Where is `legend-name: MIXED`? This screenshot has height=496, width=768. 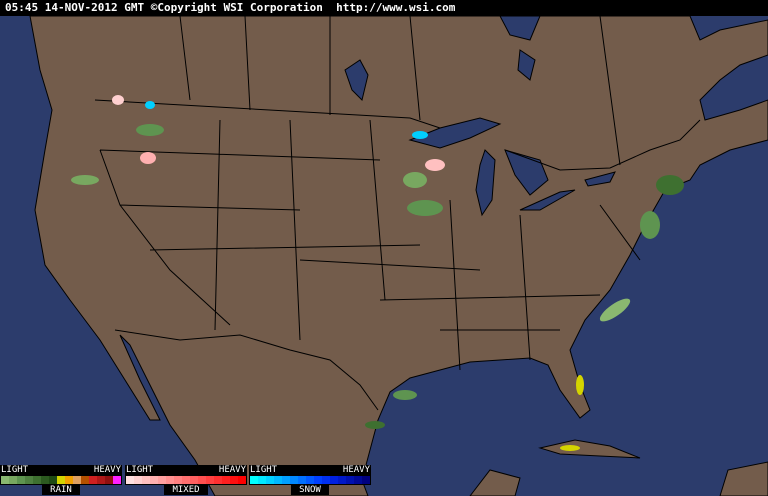 legend-name: MIXED is located at coordinates (186, 490).